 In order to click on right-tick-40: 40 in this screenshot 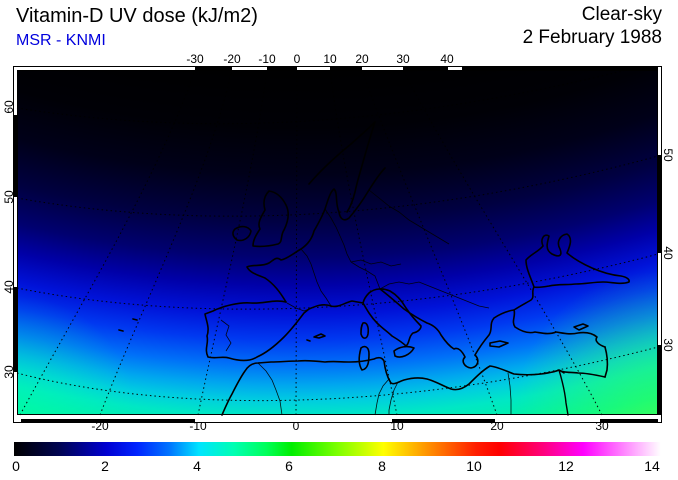, I will do `click(668, 253)`.